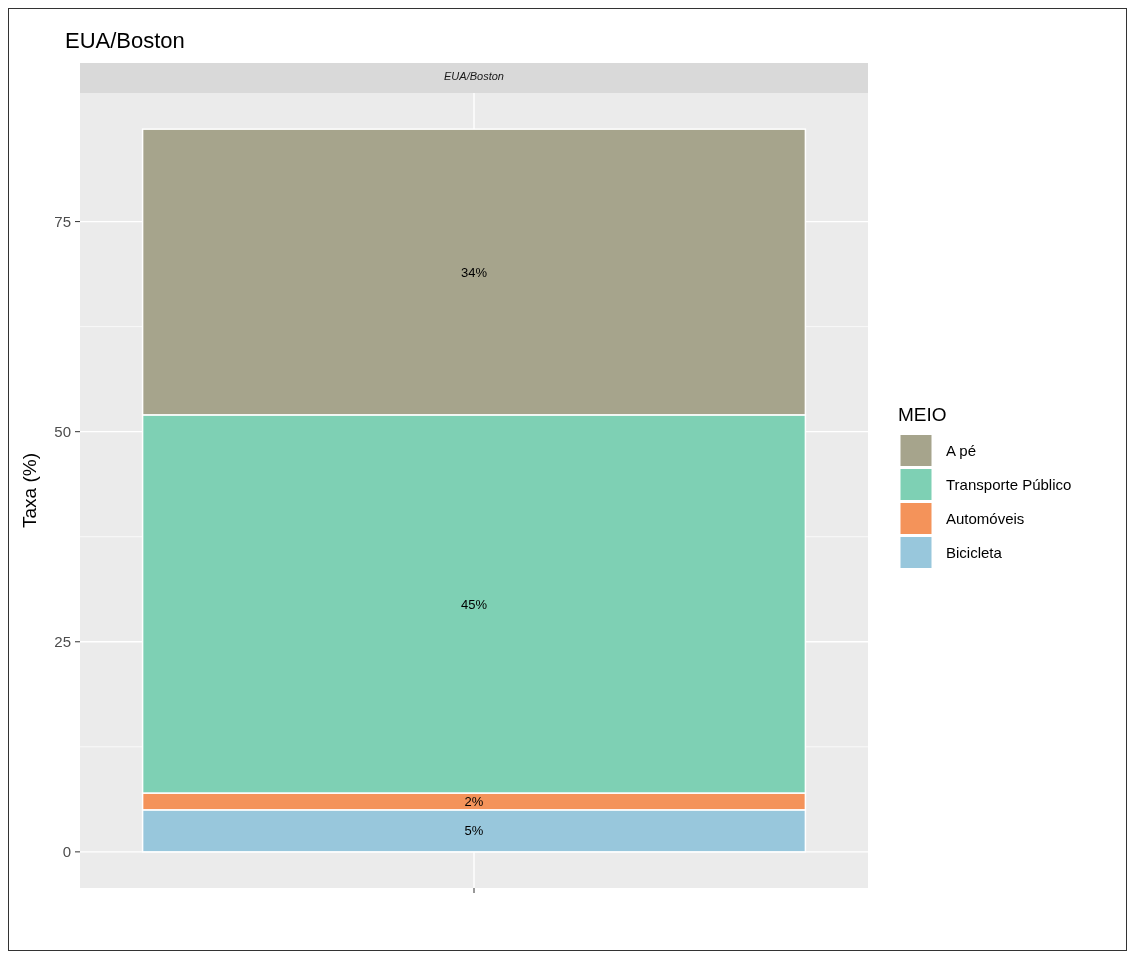  Describe the element at coordinates (474, 76) in the screenshot. I see `chart-subtitle: EUA/Boston` at that location.